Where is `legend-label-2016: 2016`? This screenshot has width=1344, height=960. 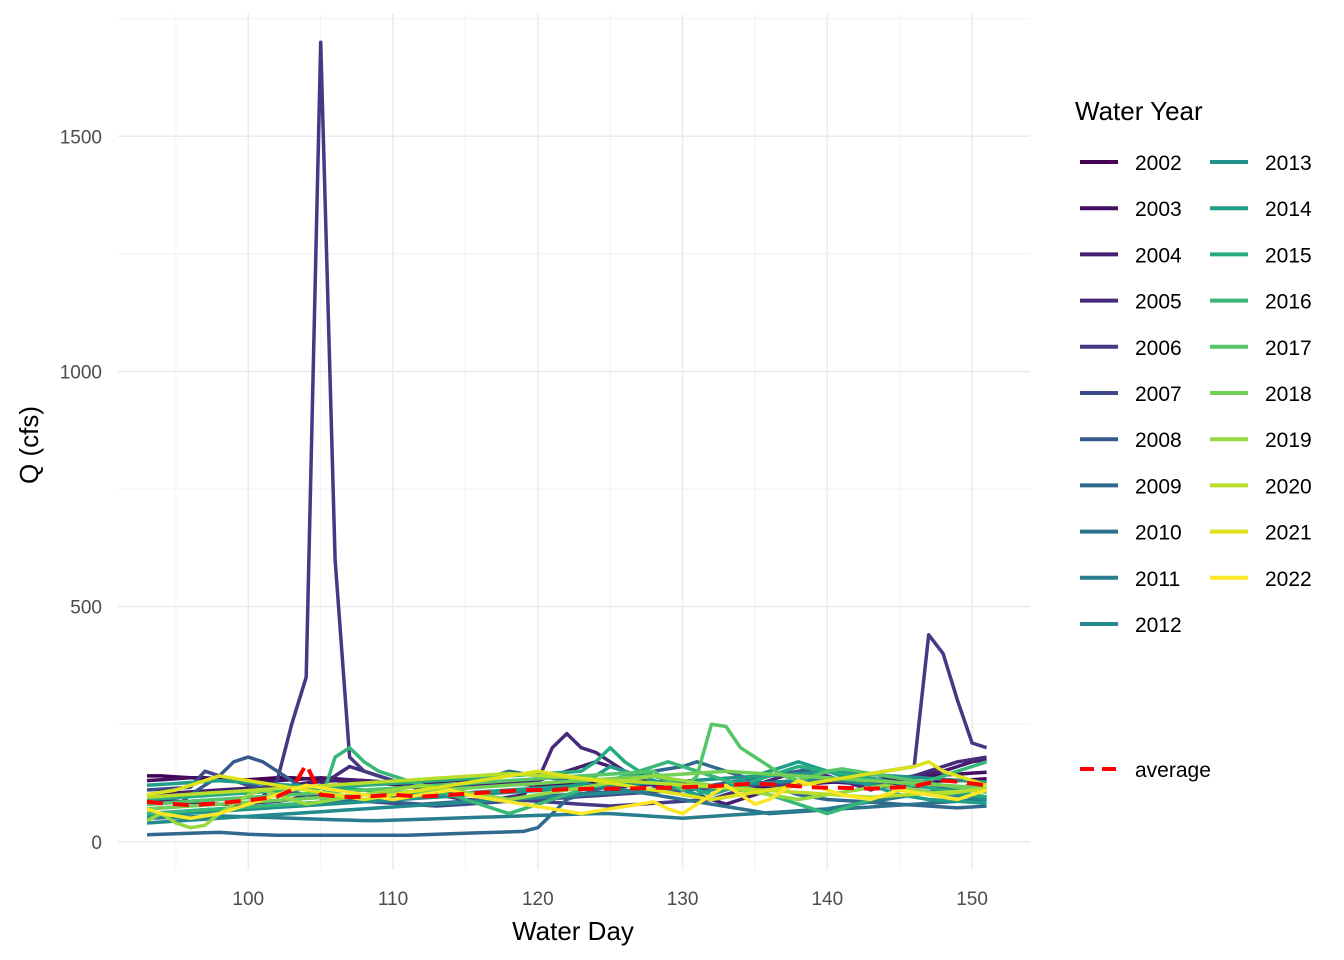 legend-label-2016: 2016 is located at coordinates (1288, 302).